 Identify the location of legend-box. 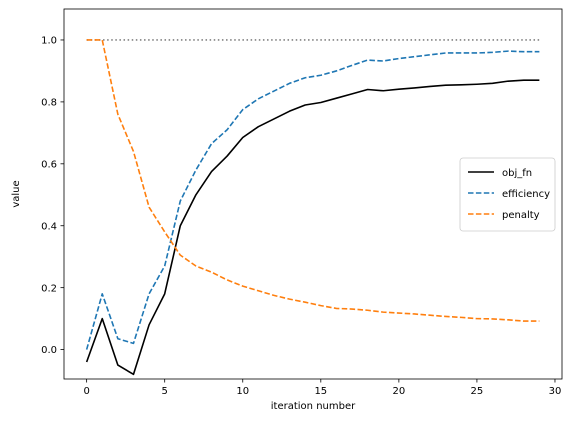
(507, 194).